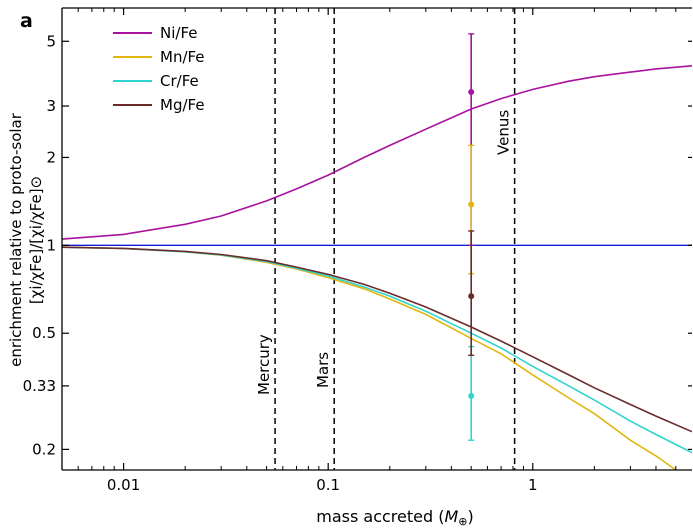 Image resolution: width=693 pixels, height=530 pixels. Describe the element at coordinates (51, 41) in the screenshot. I see `y-tick-label: 5` at that location.